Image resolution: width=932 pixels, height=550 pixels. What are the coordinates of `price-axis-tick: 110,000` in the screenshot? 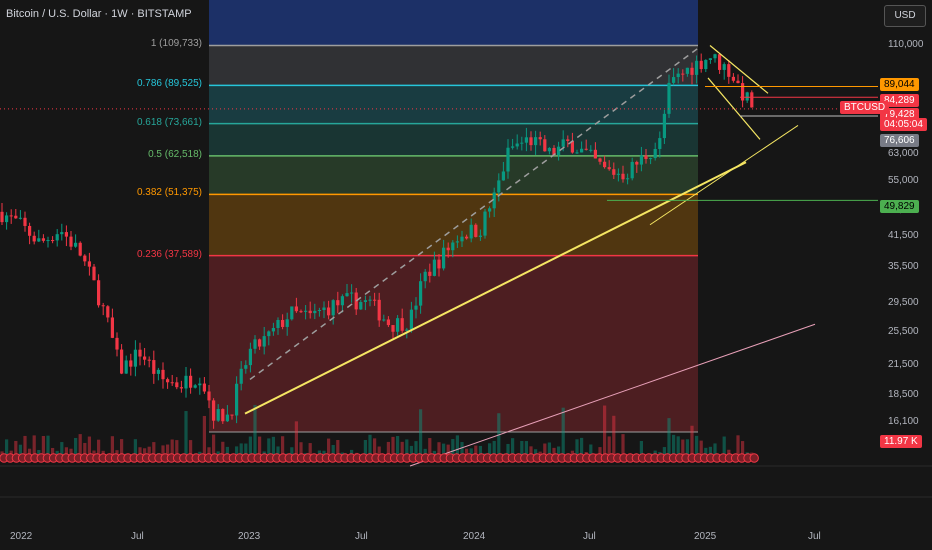 It's located at (906, 44).